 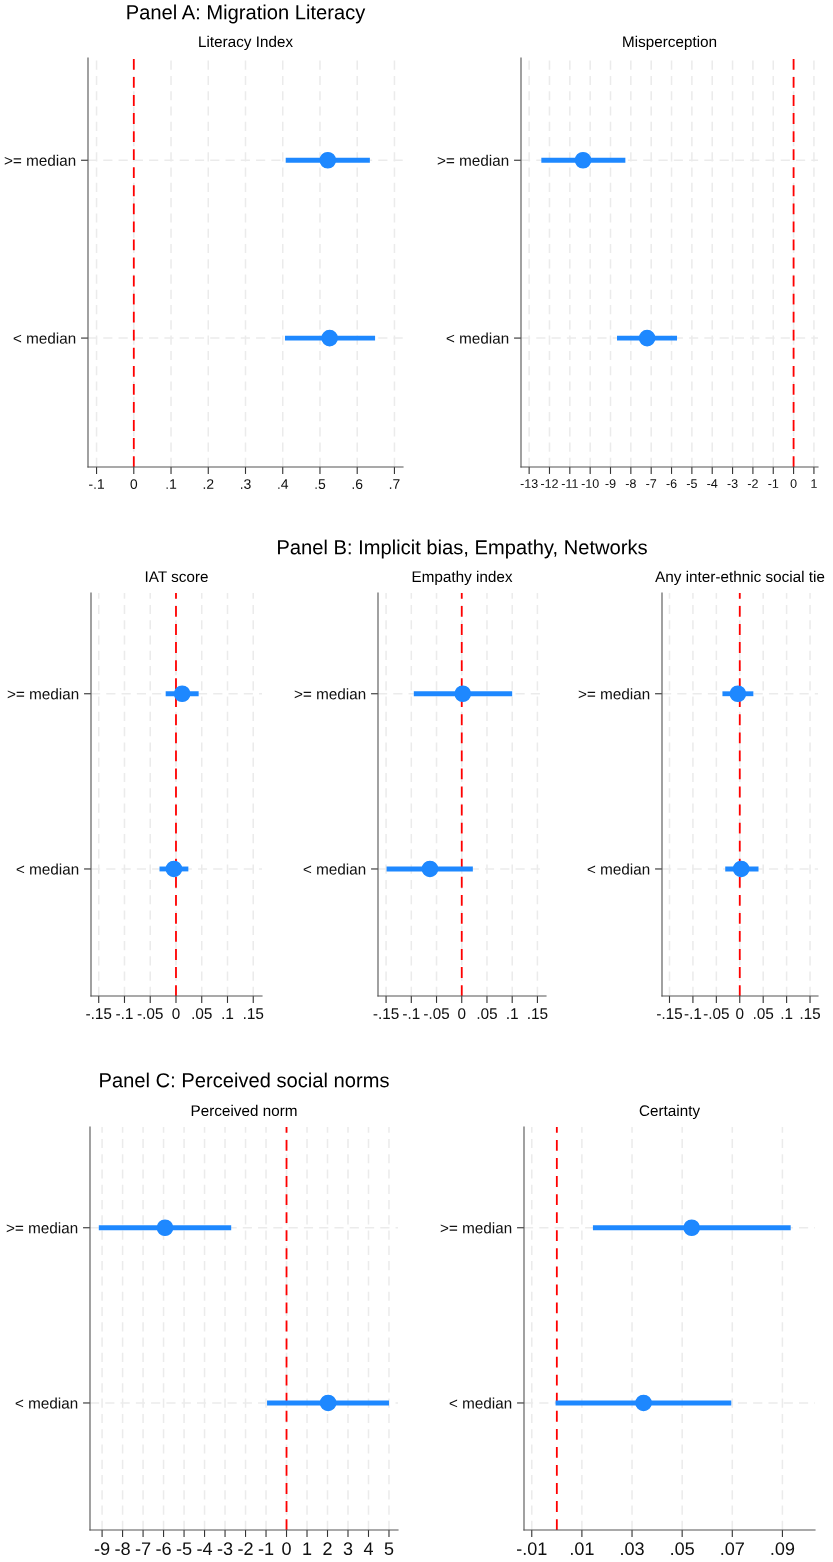 I want to click on chart-title: Any inter-ethnic social tie, so click(x=740, y=578).